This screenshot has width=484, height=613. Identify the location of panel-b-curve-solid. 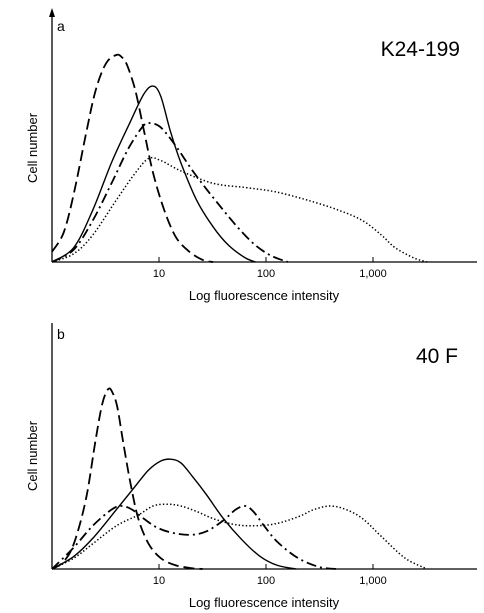
(174, 514).